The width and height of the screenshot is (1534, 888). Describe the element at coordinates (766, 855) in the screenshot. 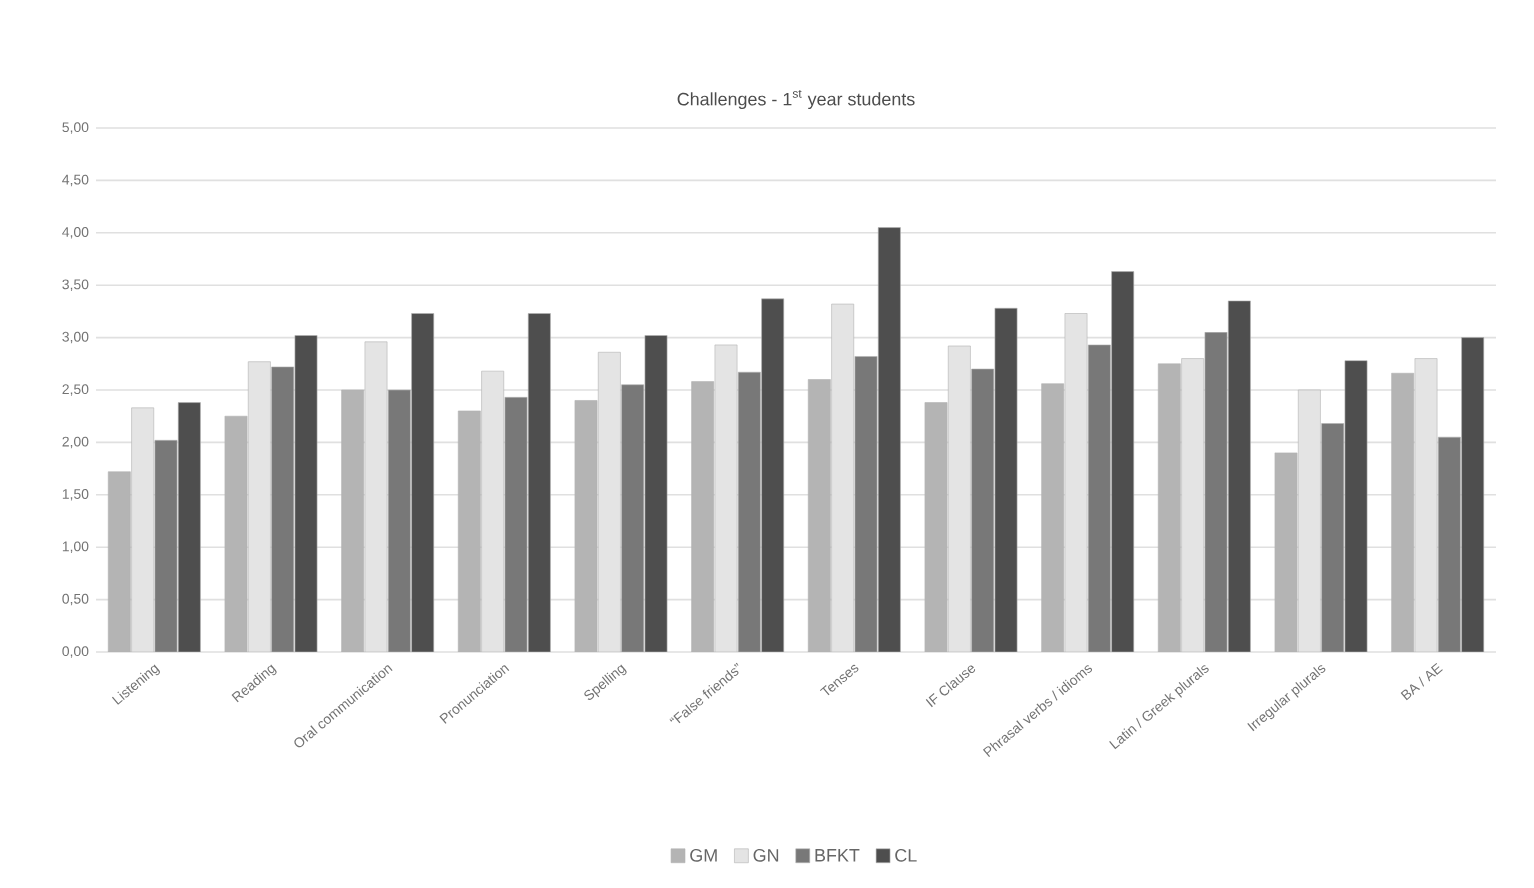

I see `legend-label: GN` at that location.